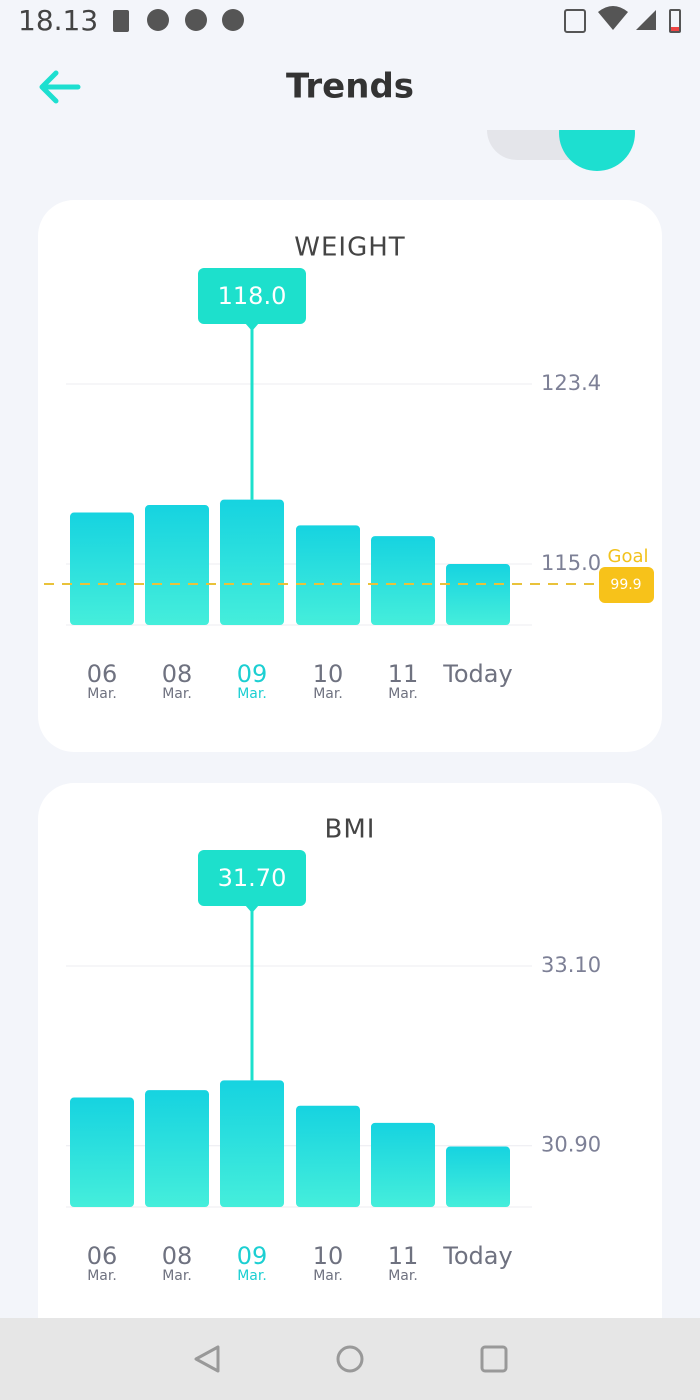 This screenshot has width=700, height=1400. I want to click on value-label: 31.70, so click(252, 878).